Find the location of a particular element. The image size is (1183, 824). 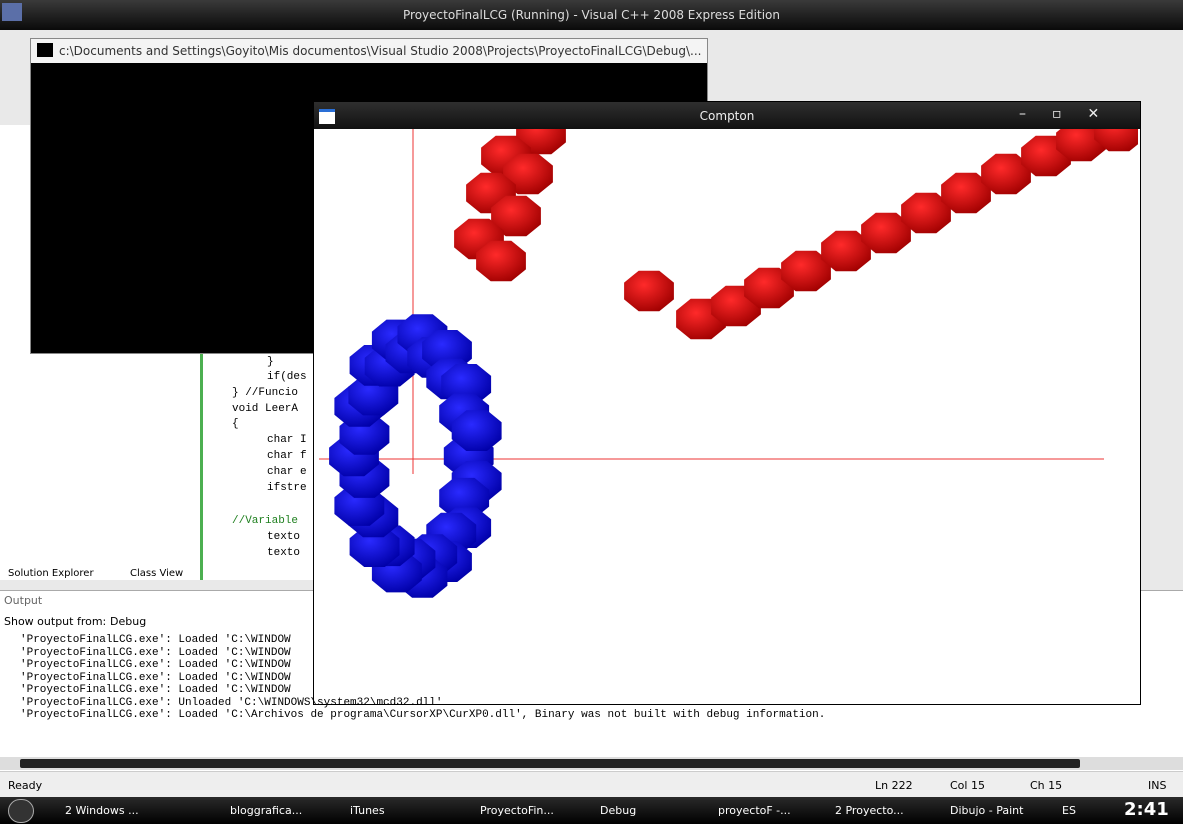

compton-icon is located at coordinates (327, 116).